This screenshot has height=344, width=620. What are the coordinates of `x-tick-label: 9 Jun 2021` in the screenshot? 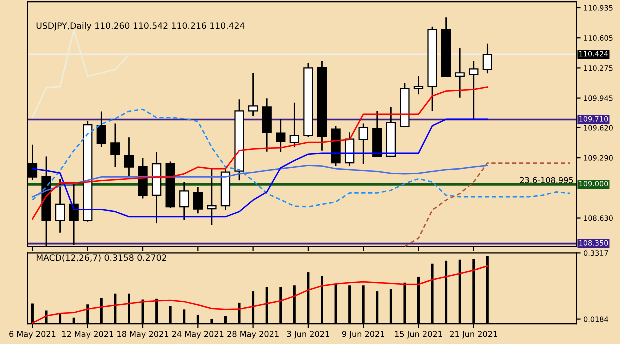 It's located at (363, 335).